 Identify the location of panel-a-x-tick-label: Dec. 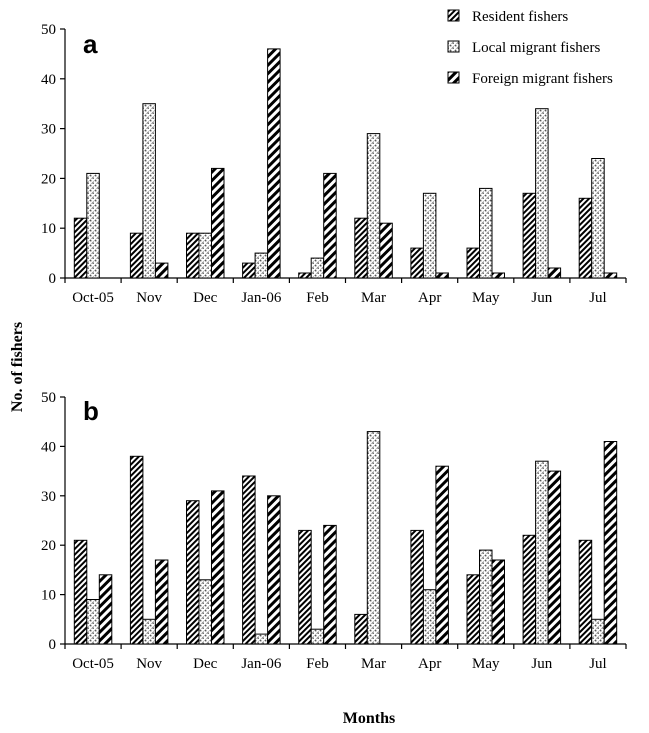
(205, 298).